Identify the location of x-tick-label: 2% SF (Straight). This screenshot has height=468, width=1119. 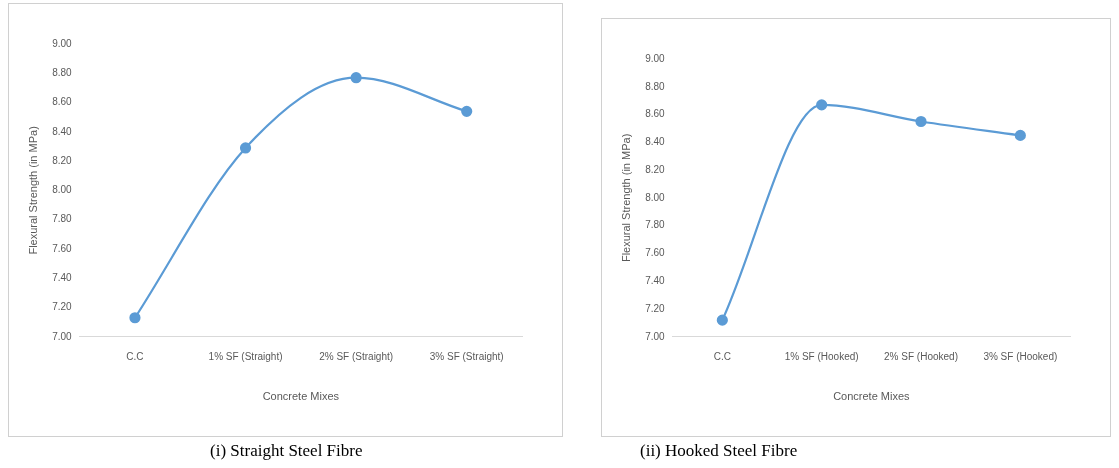
(356, 356).